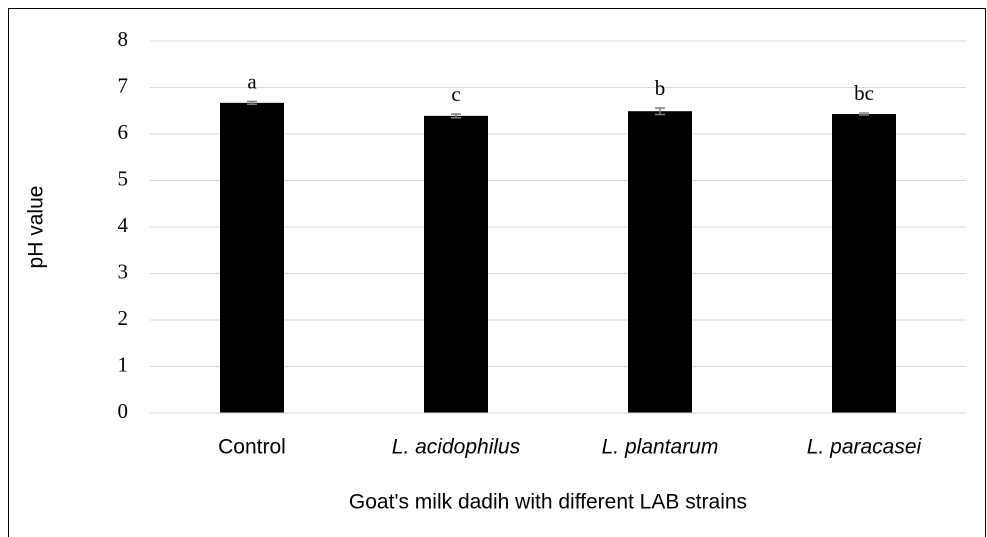 The width and height of the screenshot is (987, 537). Describe the element at coordinates (123, 271) in the screenshot. I see `y-tick-label: 3` at that location.